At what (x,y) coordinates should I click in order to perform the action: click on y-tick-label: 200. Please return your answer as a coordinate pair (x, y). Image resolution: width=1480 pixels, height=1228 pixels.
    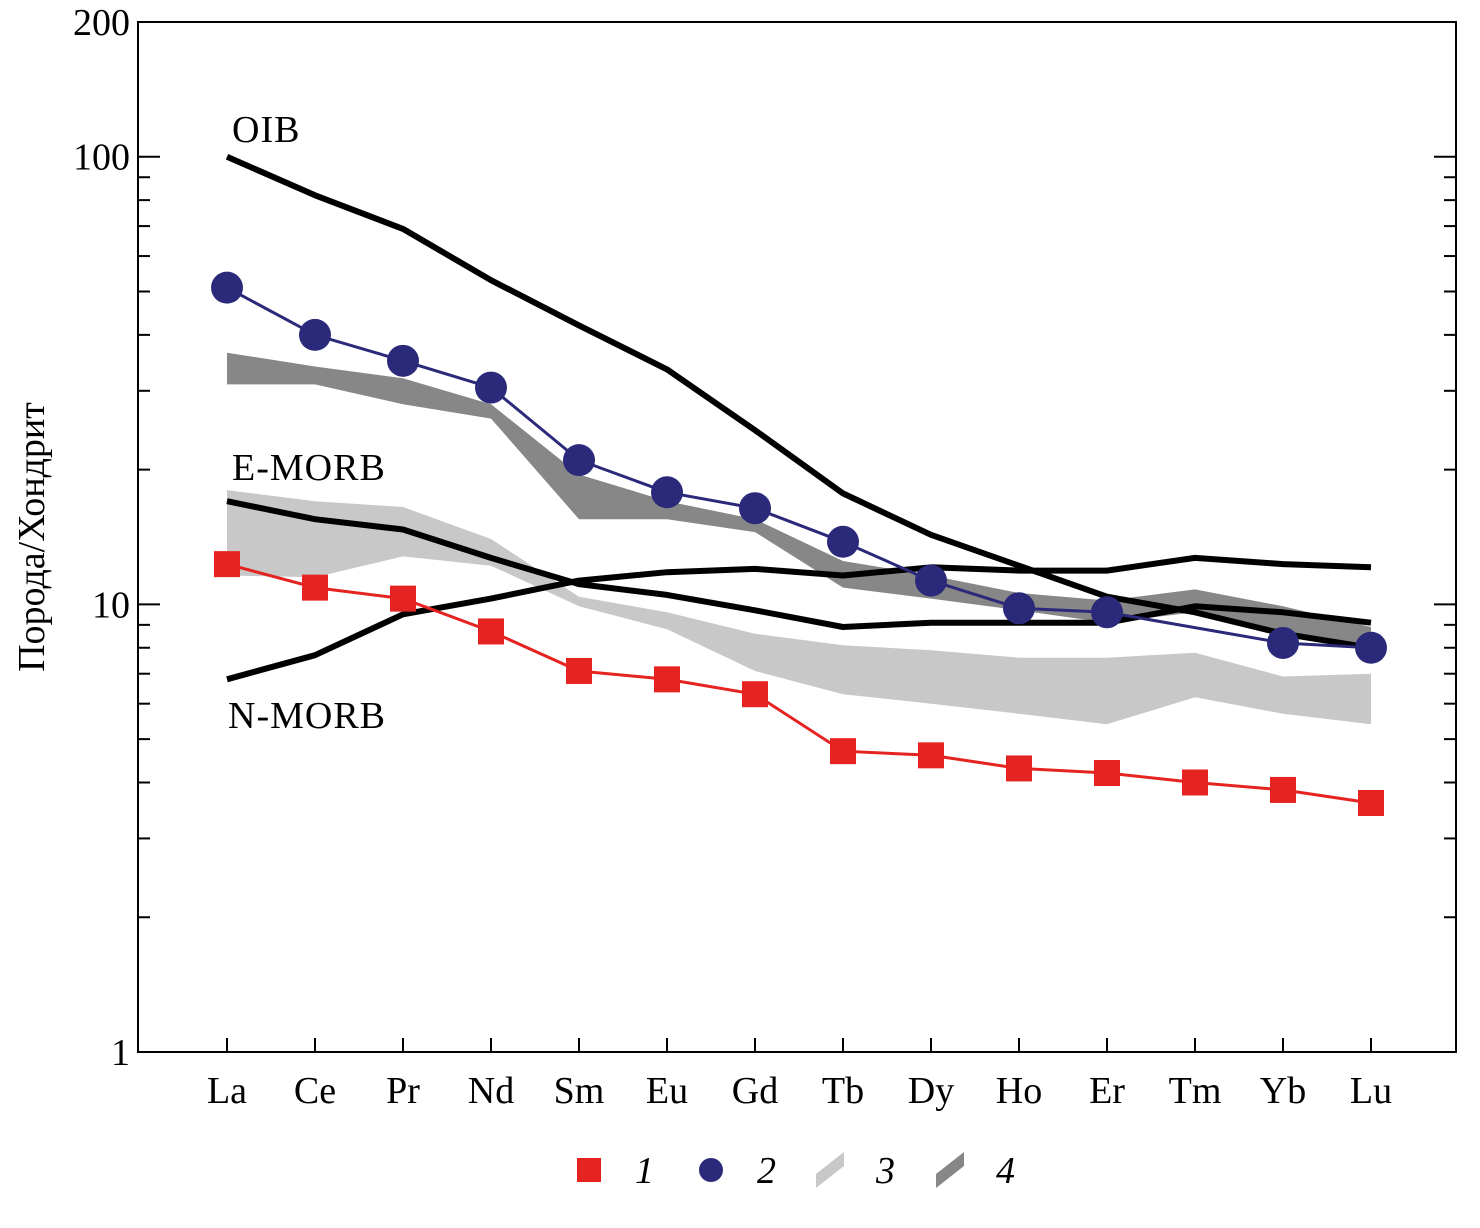
    Looking at the image, I should click on (101, 23).